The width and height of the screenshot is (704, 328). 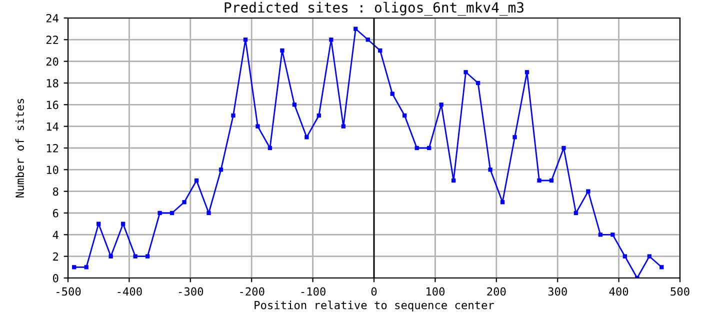 I want to click on x-tick-label: 200, so click(x=496, y=291).